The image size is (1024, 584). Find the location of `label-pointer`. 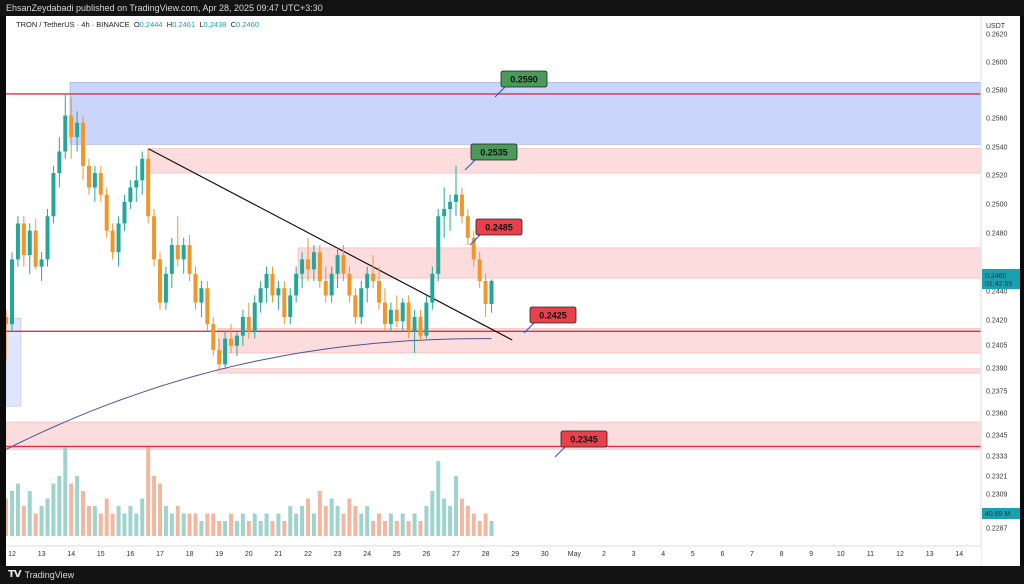

label-pointer is located at coordinates (475, 240).